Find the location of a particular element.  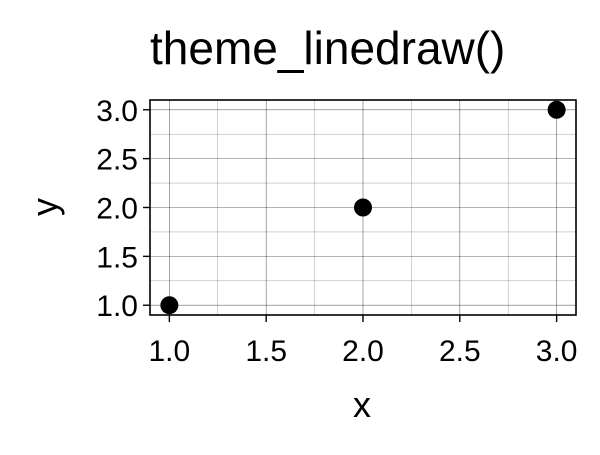

x-axis-tick-label: 1.5 is located at coordinates (266, 351).